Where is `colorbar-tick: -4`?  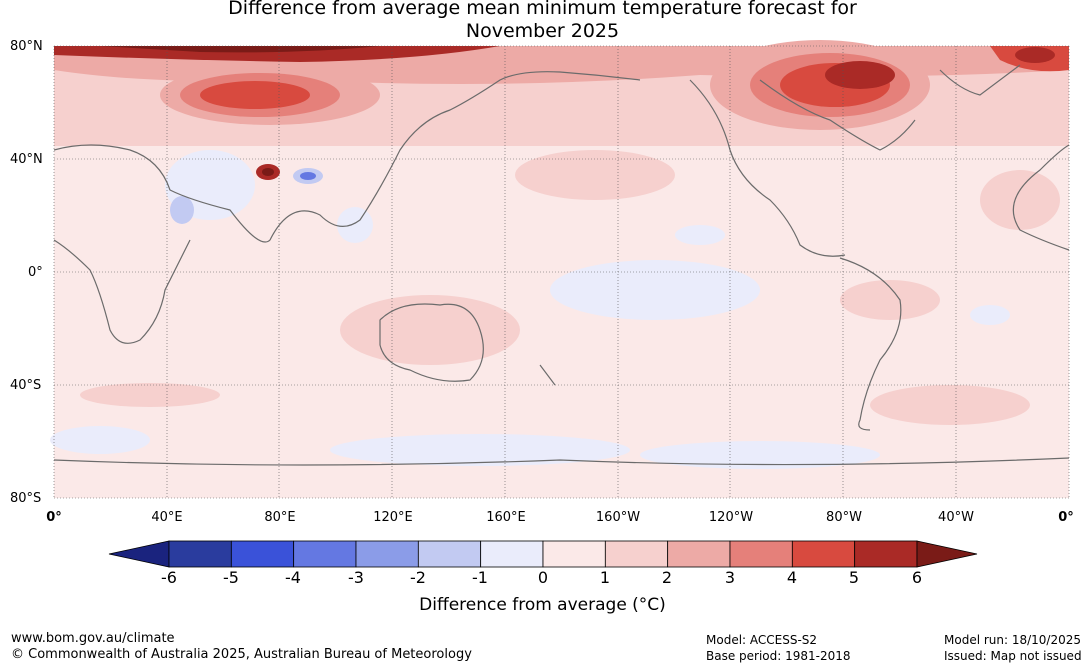 colorbar-tick: -4 is located at coordinates (293, 577).